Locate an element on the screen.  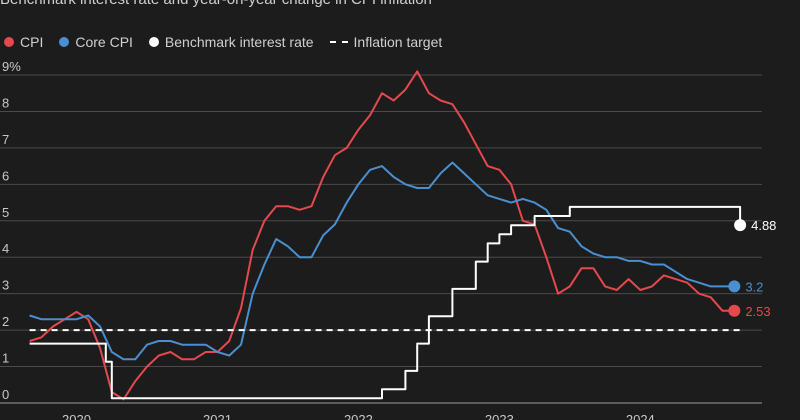
y-tick-label: 6 is located at coordinates (5, 175).